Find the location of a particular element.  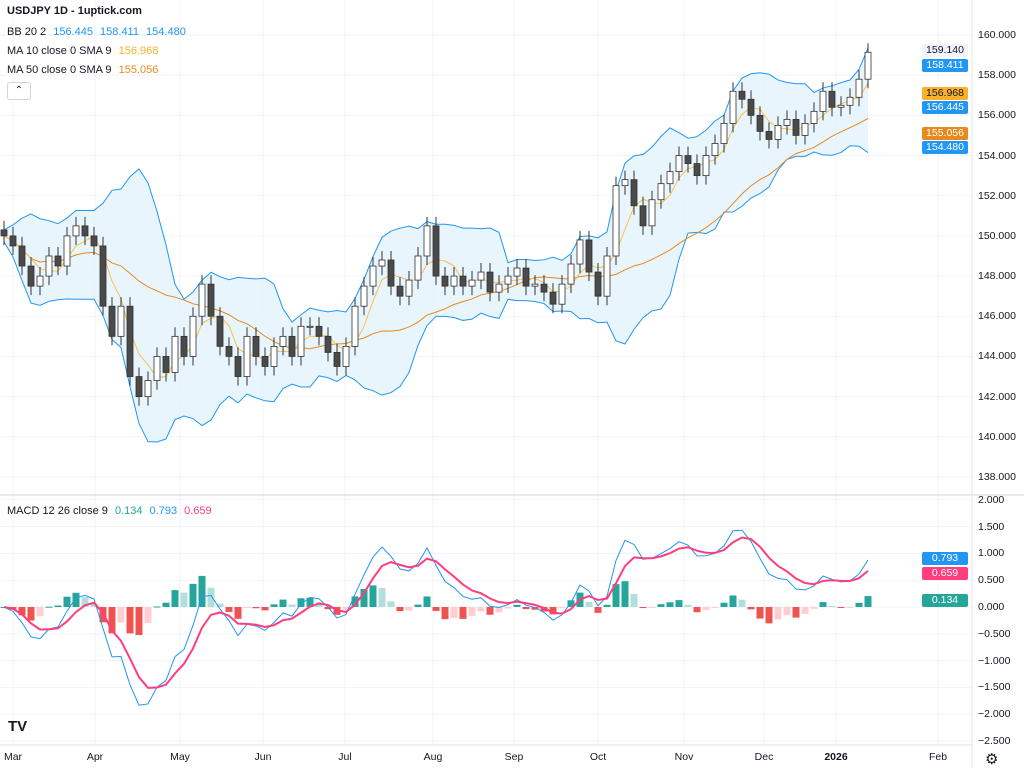

bb-legend: BB 20 2 156.445 158.411 154.480 is located at coordinates (98, 32).